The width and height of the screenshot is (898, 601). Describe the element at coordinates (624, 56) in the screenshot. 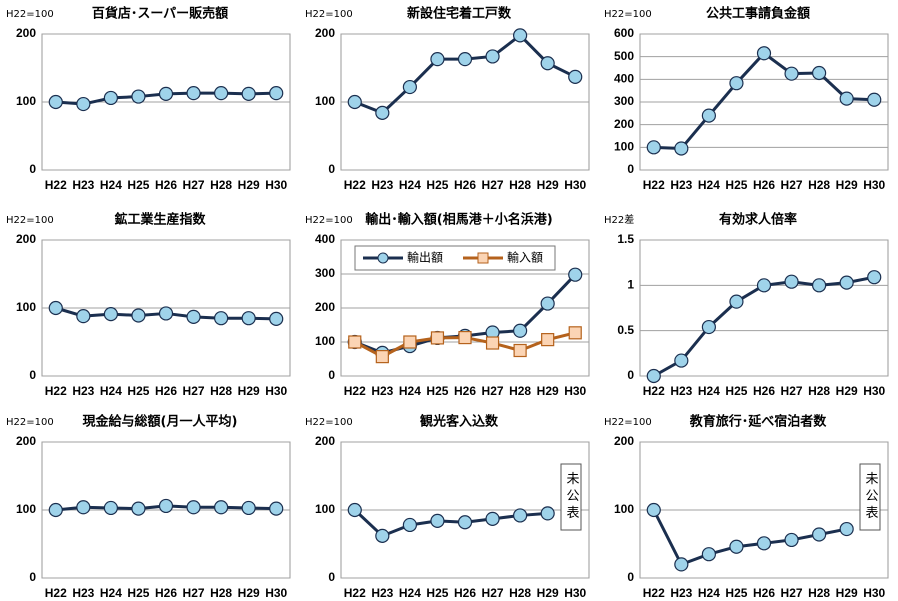

I see `y-tick-label: 500` at that location.